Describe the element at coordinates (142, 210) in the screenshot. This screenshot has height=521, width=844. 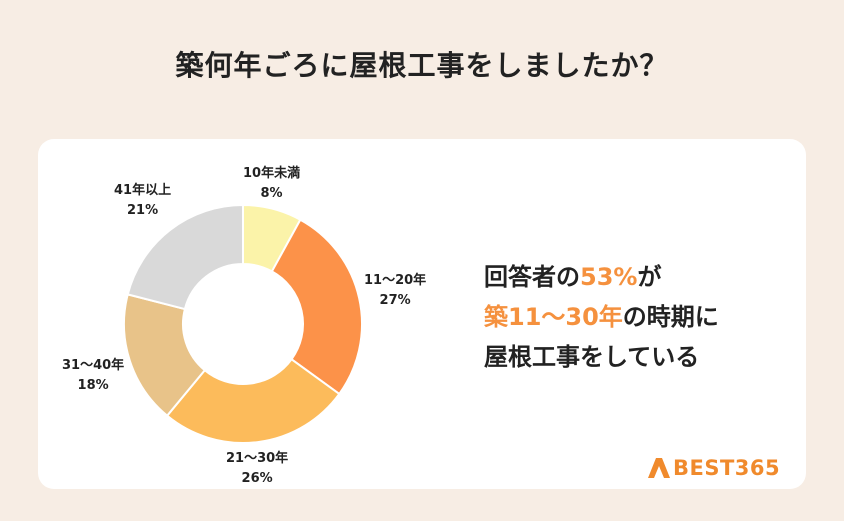
I see `slice-value: 21%` at that location.